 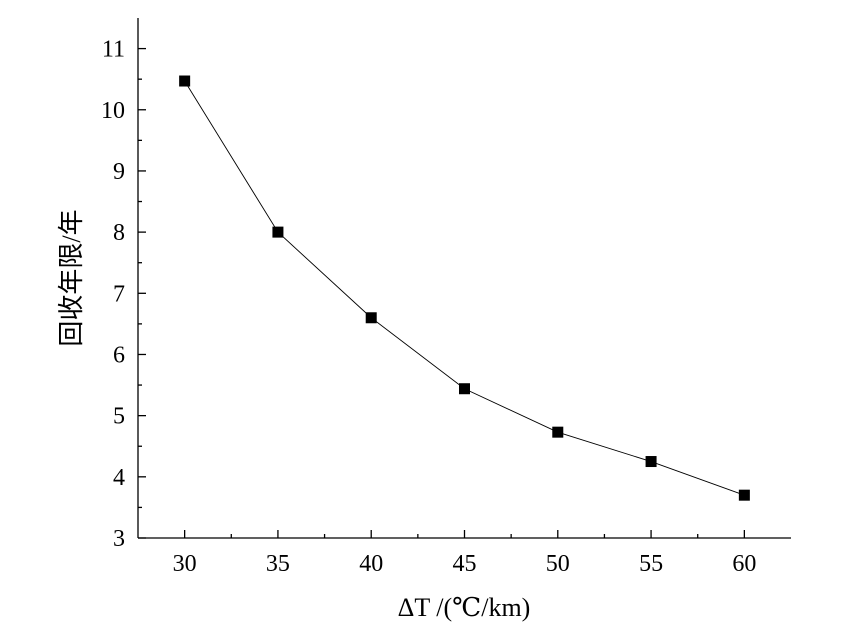 I want to click on y-tick-label: 6, so click(x=119, y=355).